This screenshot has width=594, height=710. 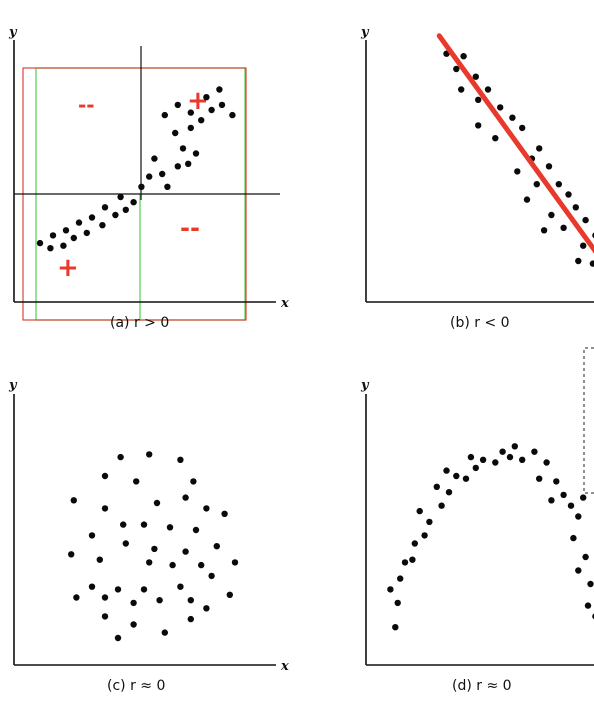 What do you see at coordinates (480, 323) in the screenshot?
I see `panel-b-caption: (b) r < 0` at bounding box center [480, 323].